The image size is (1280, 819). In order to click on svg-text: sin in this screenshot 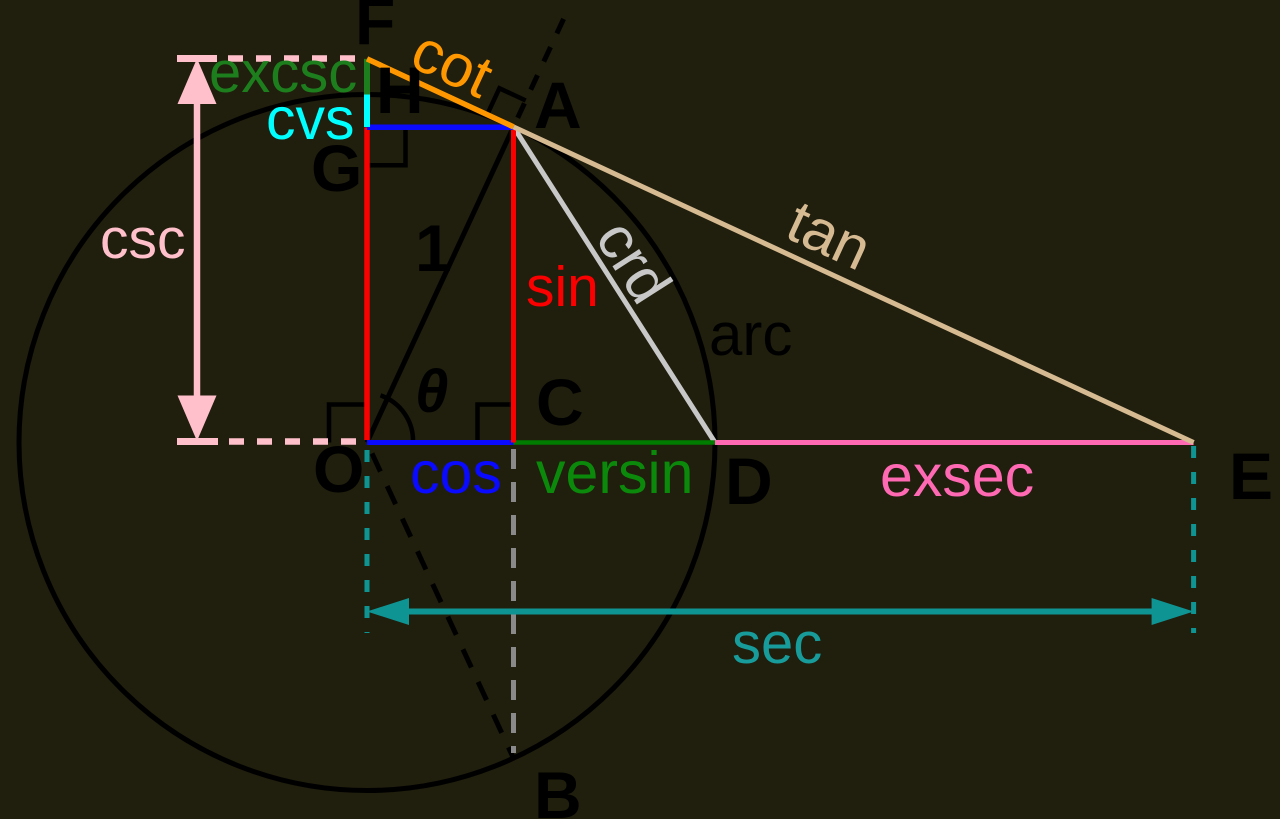, I will do `click(562, 287)`.